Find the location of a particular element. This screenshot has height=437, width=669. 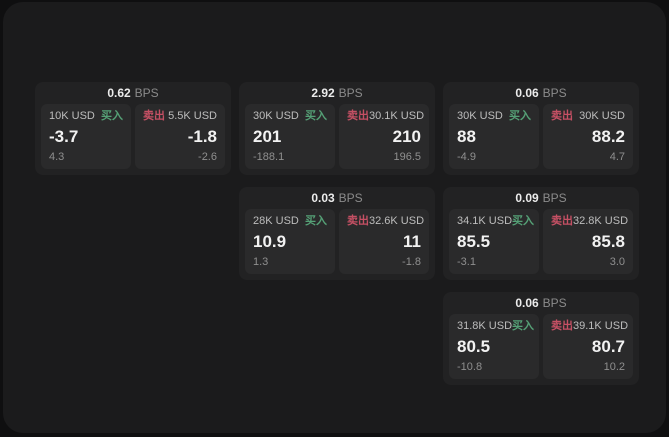

spread-value: 0.62 is located at coordinates (119, 93).